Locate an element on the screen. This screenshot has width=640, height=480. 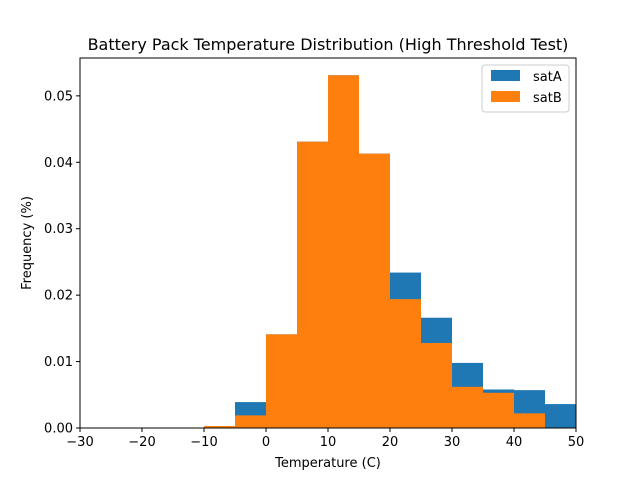
x-tick-label: −10 is located at coordinates (203, 442).